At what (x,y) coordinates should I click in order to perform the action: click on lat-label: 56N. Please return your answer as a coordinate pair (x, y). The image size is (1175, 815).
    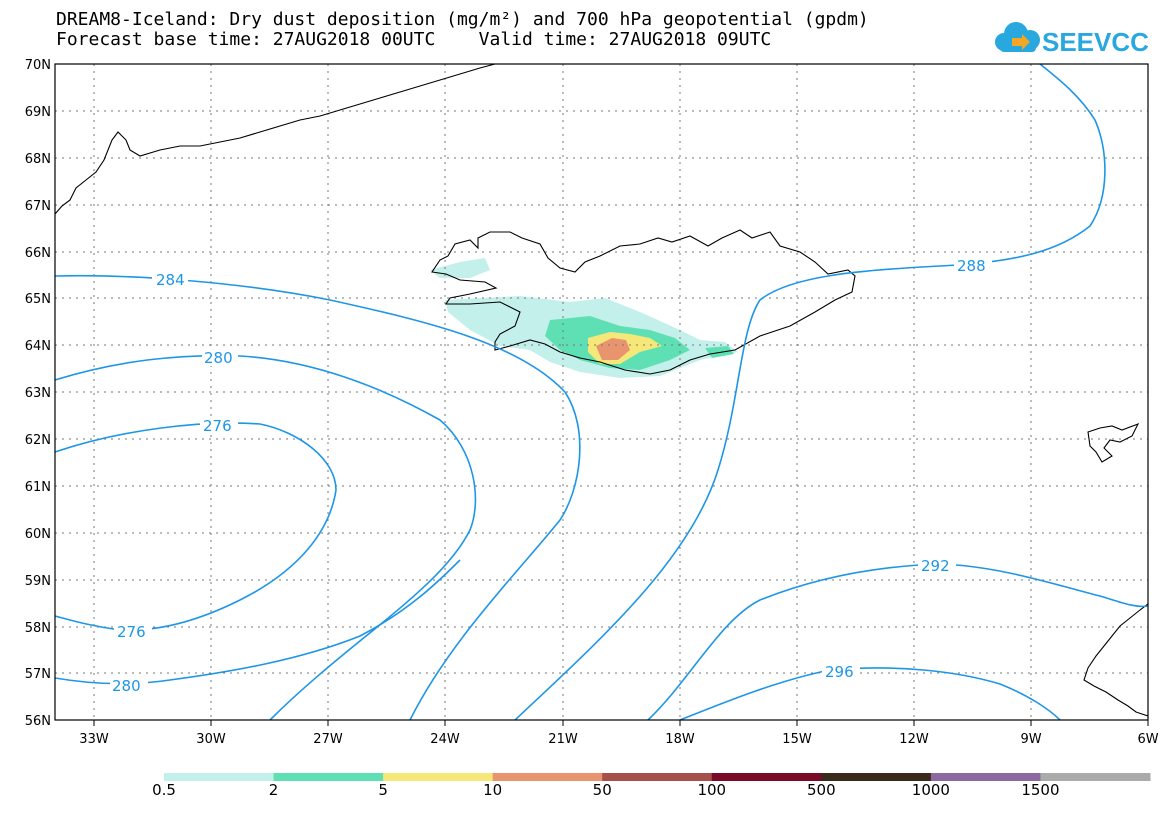
    Looking at the image, I should click on (38, 721).